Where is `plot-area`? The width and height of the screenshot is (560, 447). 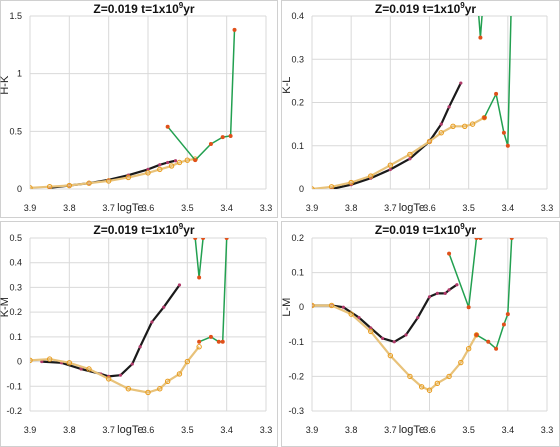 plot-area is located at coordinates (413, 315).